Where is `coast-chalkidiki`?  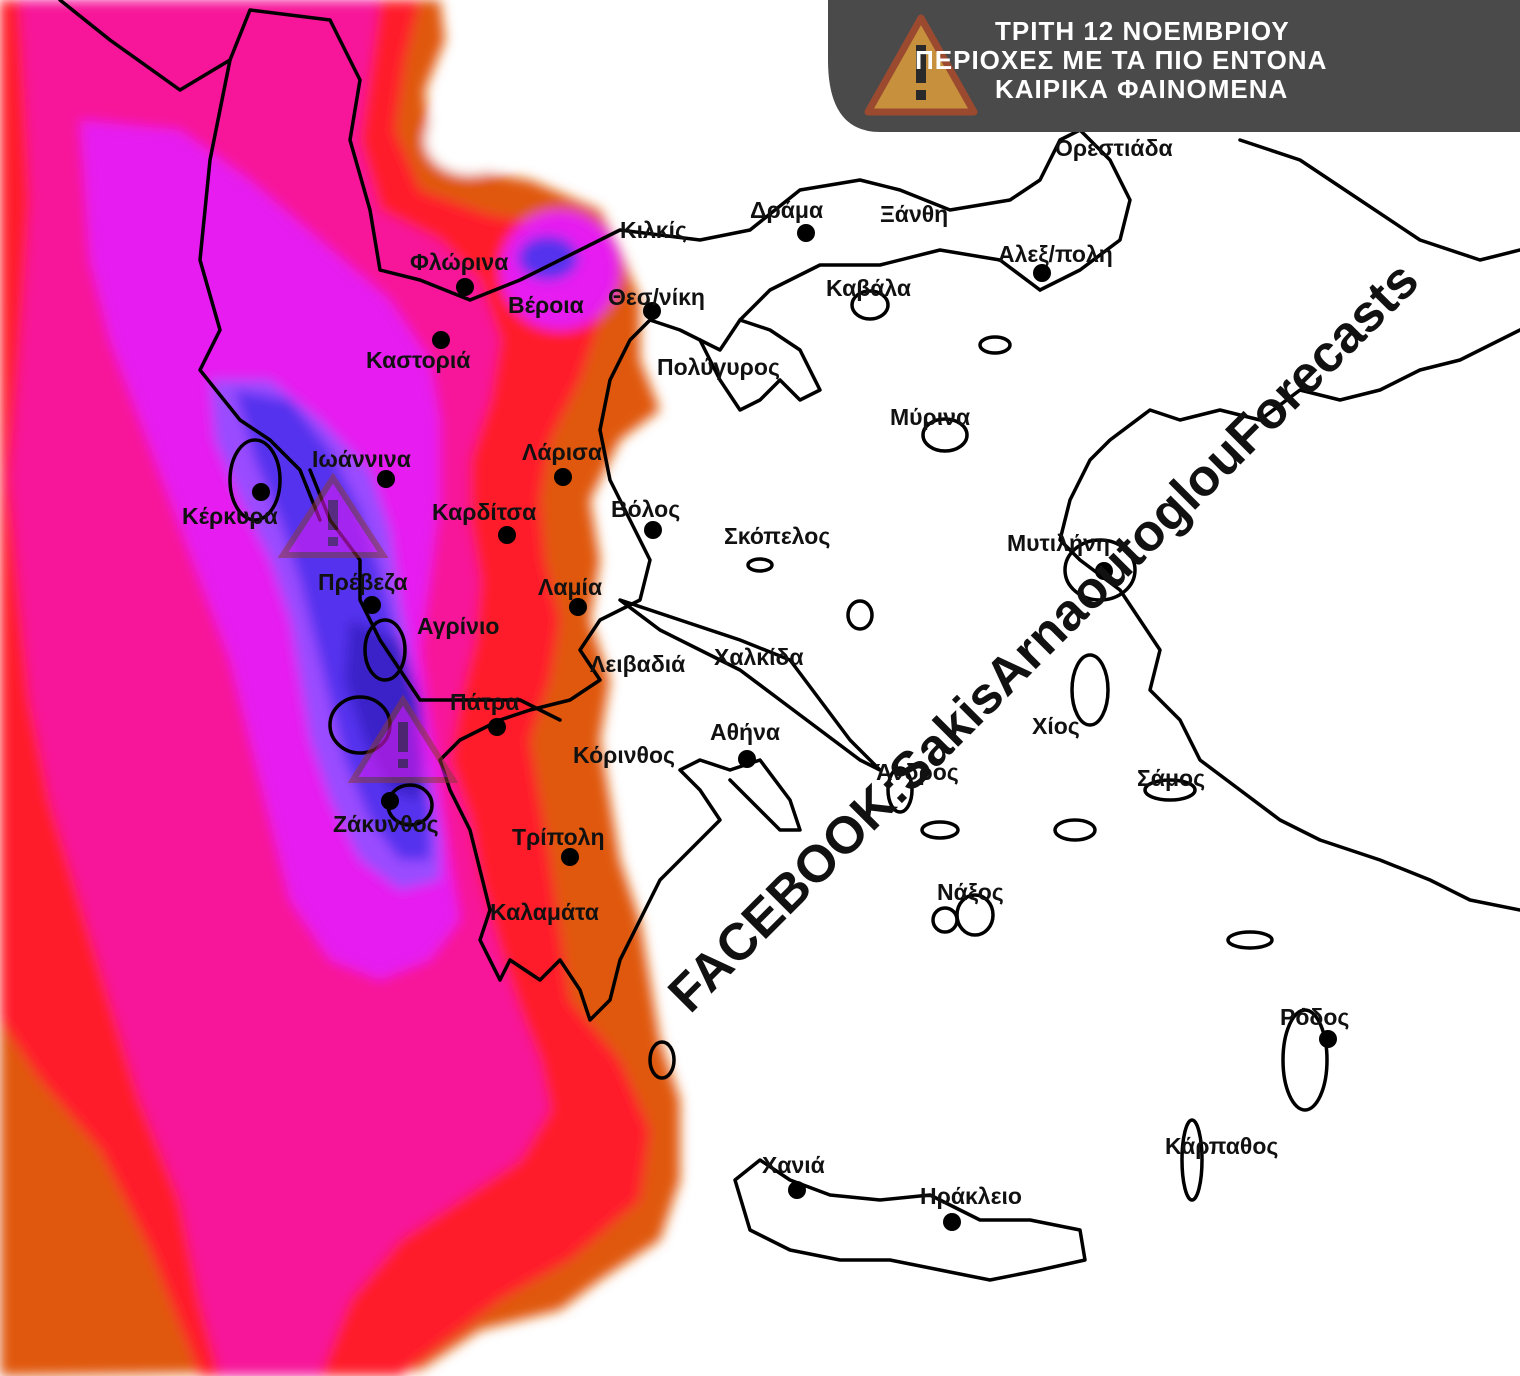 coast-chalkidiki is located at coordinates (760, 365).